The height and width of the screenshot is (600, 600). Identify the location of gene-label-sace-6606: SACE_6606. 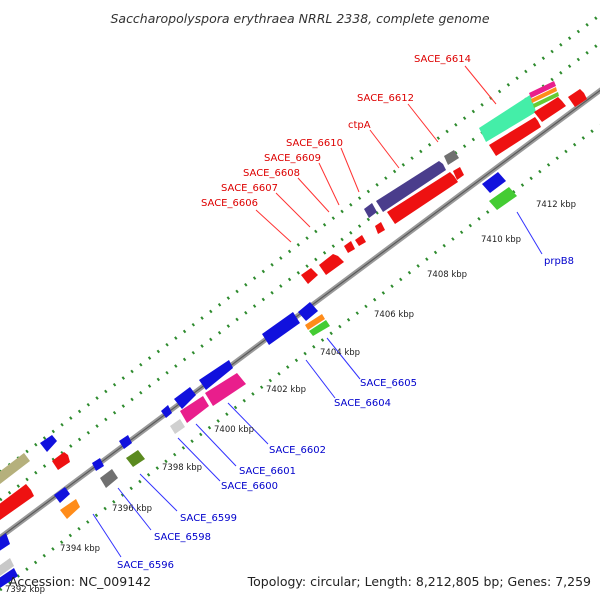
(229, 203).